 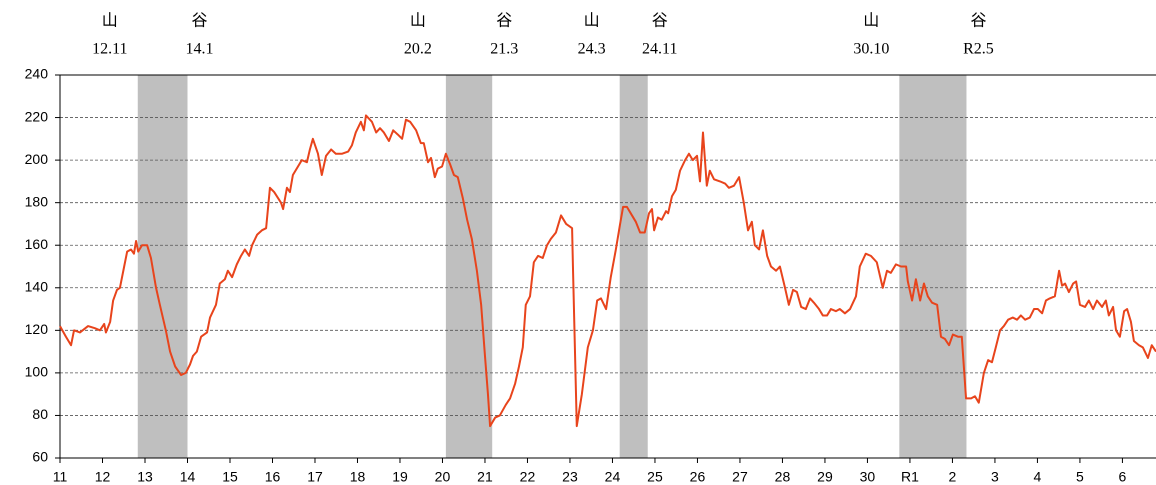 I want to click on y-tick-label: 100, so click(x=37, y=372).